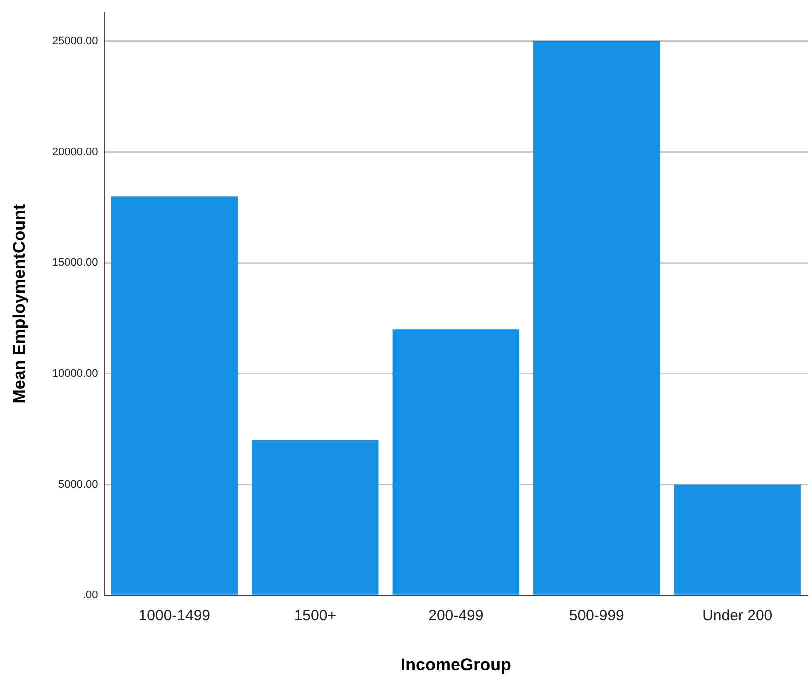  I want to click on y-tick-label: 10000.00, so click(75, 374).